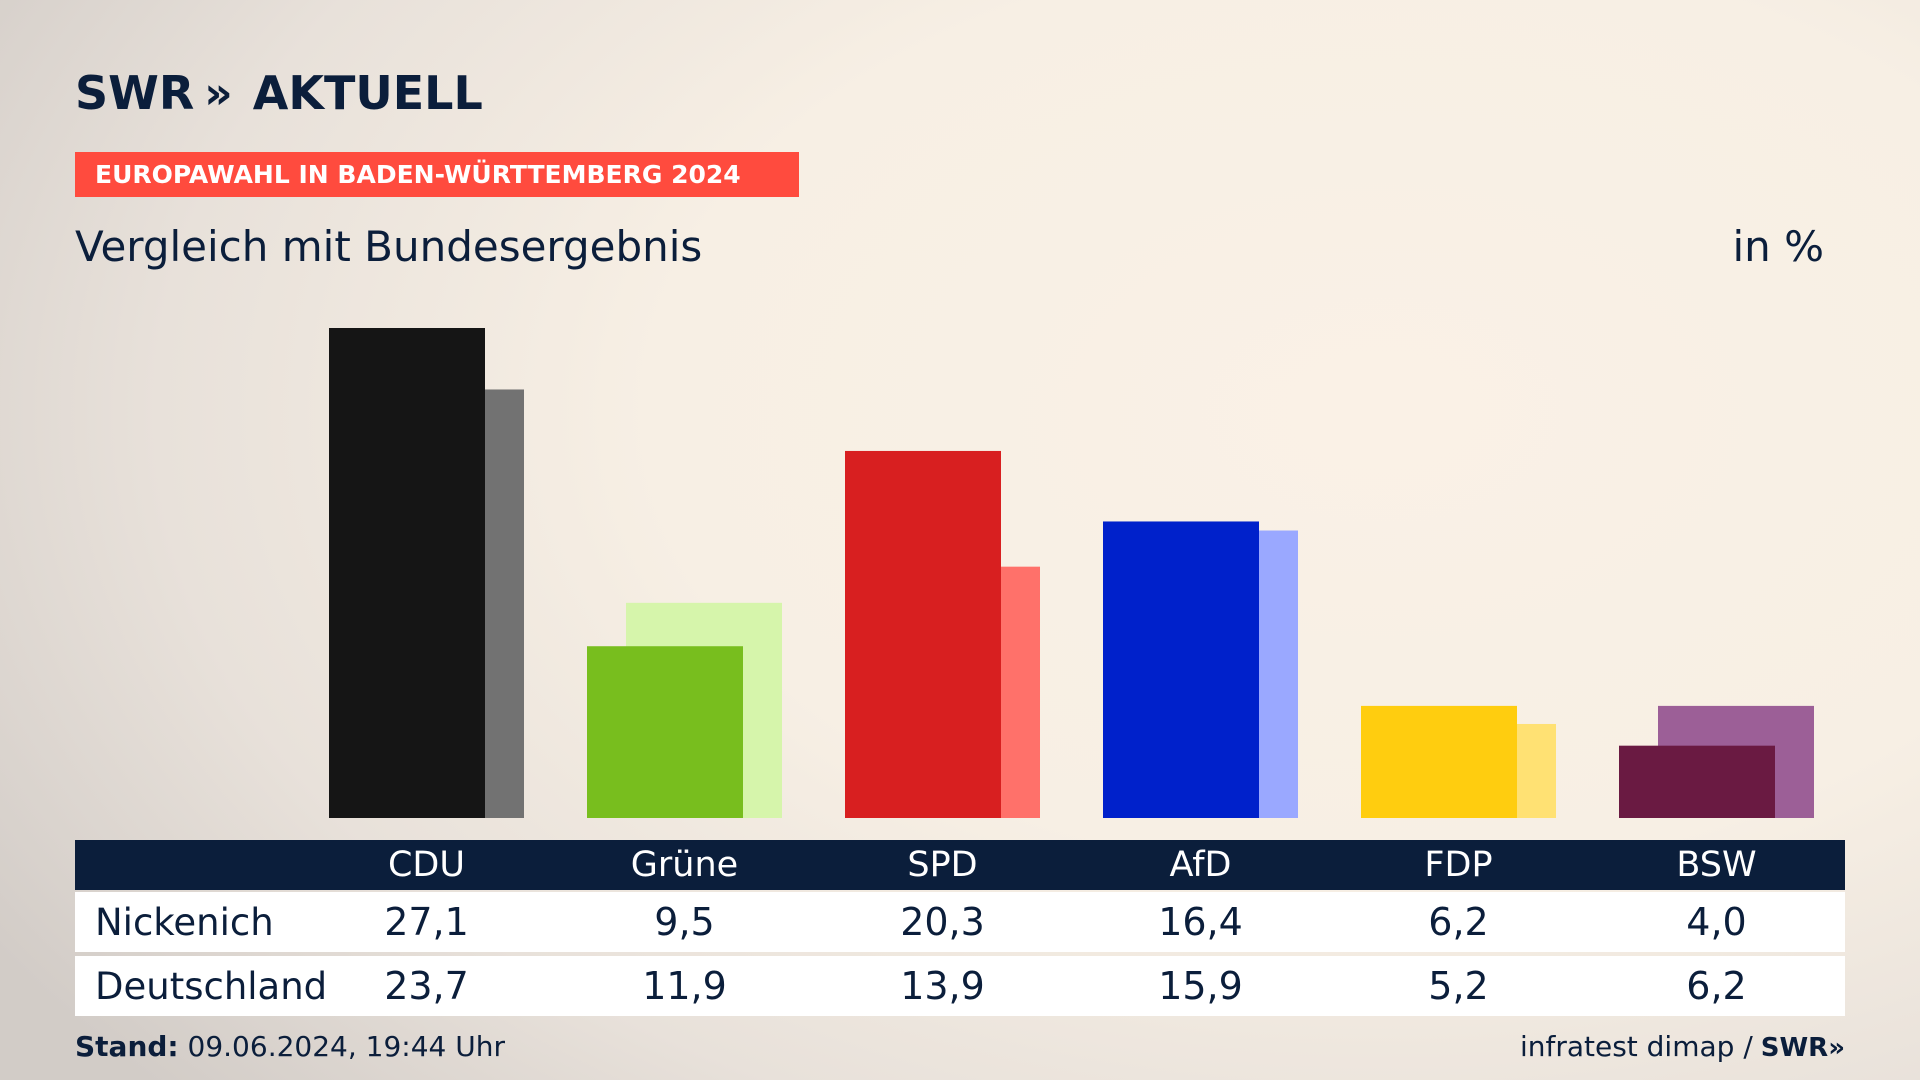  Describe the element at coordinates (346, 1046) in the screenshot. I see `stand-value: 09.06.2024, 19:44 Uhr` at that location.